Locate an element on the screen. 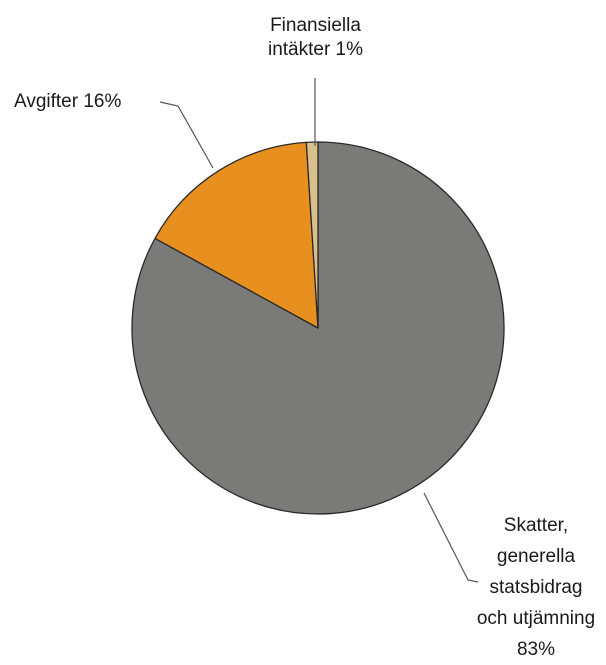 The image size is (606, 665). data-label-avgifter-line-1: Avgifter 16% is located at coordinates (68, 101).